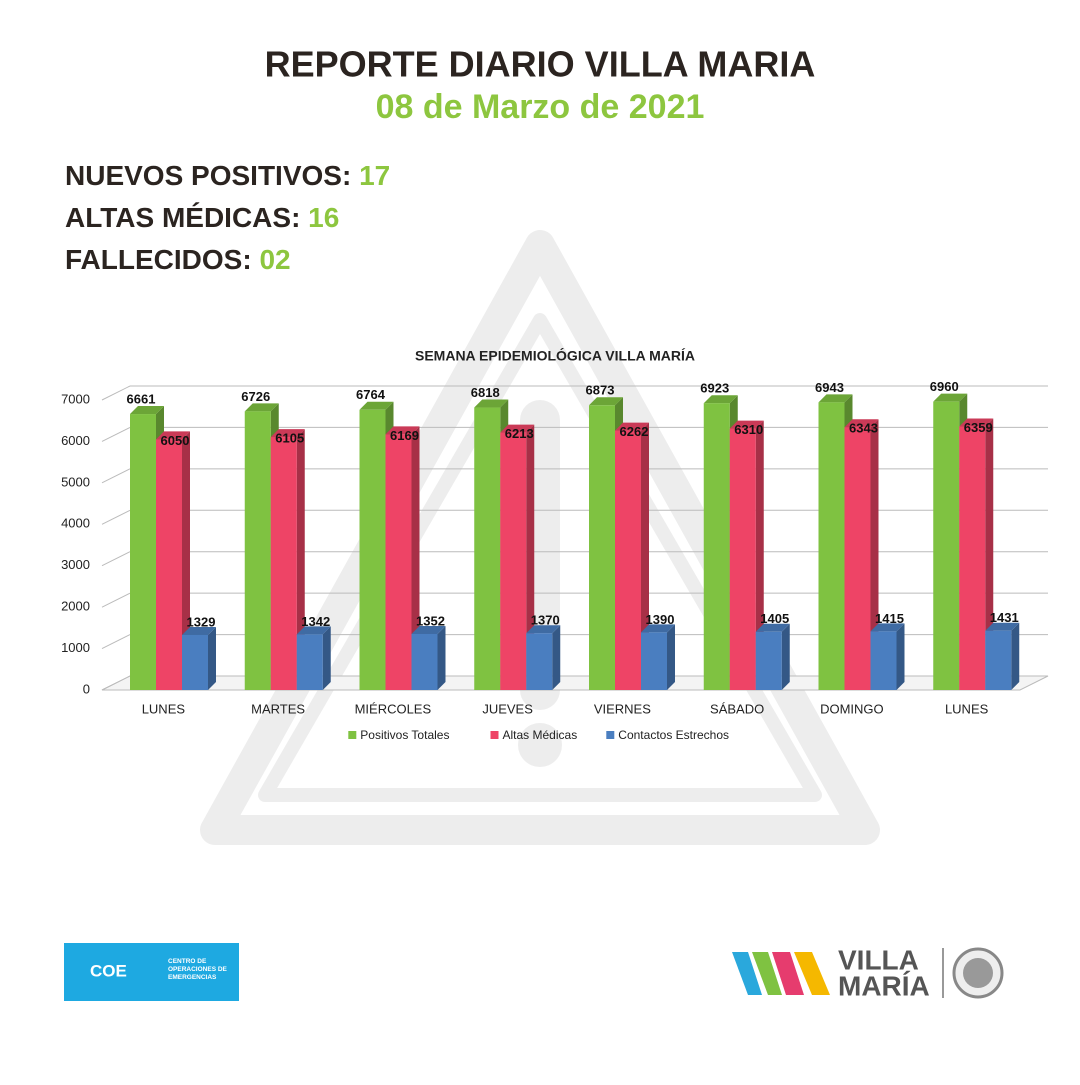 This screenshot has width=1080, height=1085. I want to click on villa-maria-logo: VILLA MARÍA, so click(868, 972).